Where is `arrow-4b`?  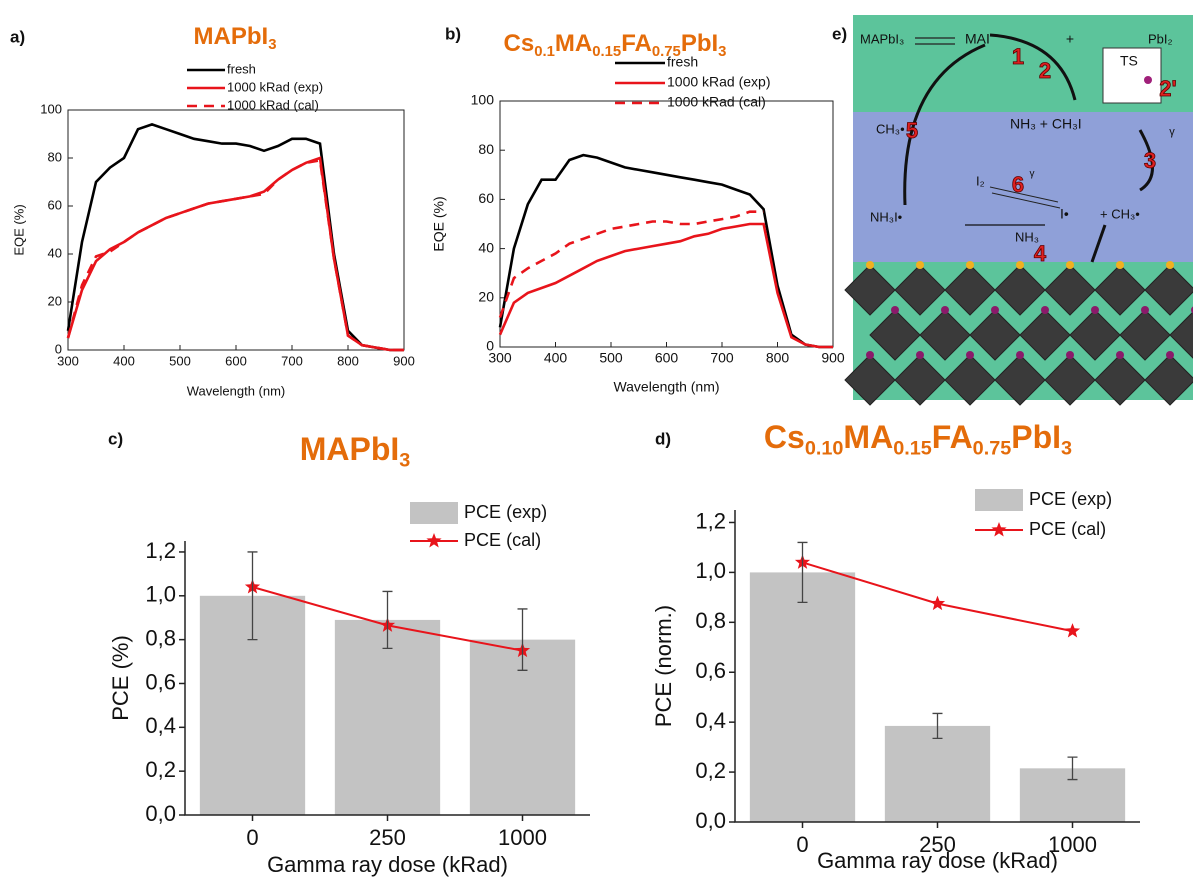 arrow-4b is located at coordinates (1098, 243).